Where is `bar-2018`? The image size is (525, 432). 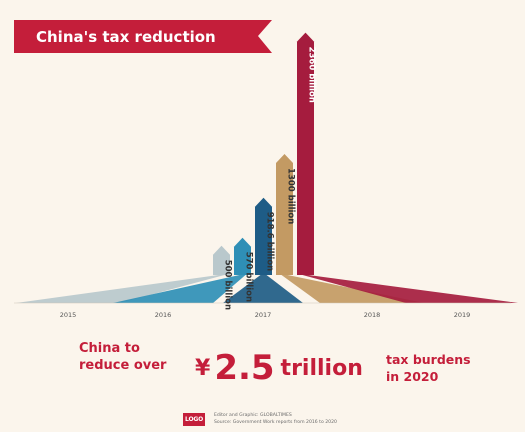 bar-2018 is located at coordinates (284, 214).